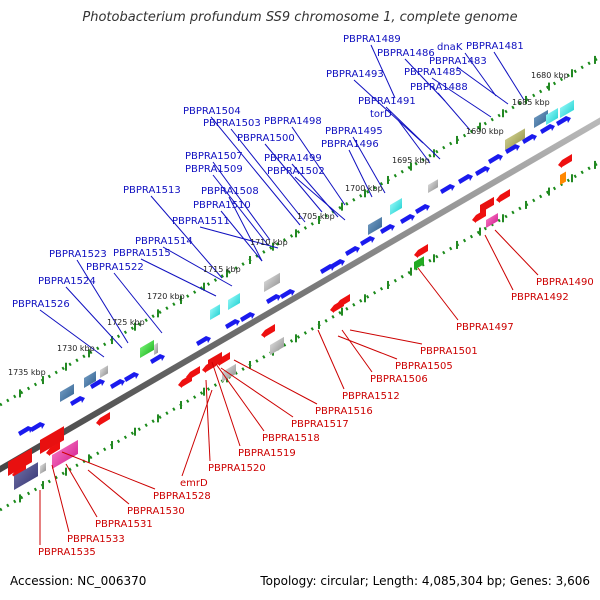  I want to click on forward-gene-label: dnaK, so click(450, 47).